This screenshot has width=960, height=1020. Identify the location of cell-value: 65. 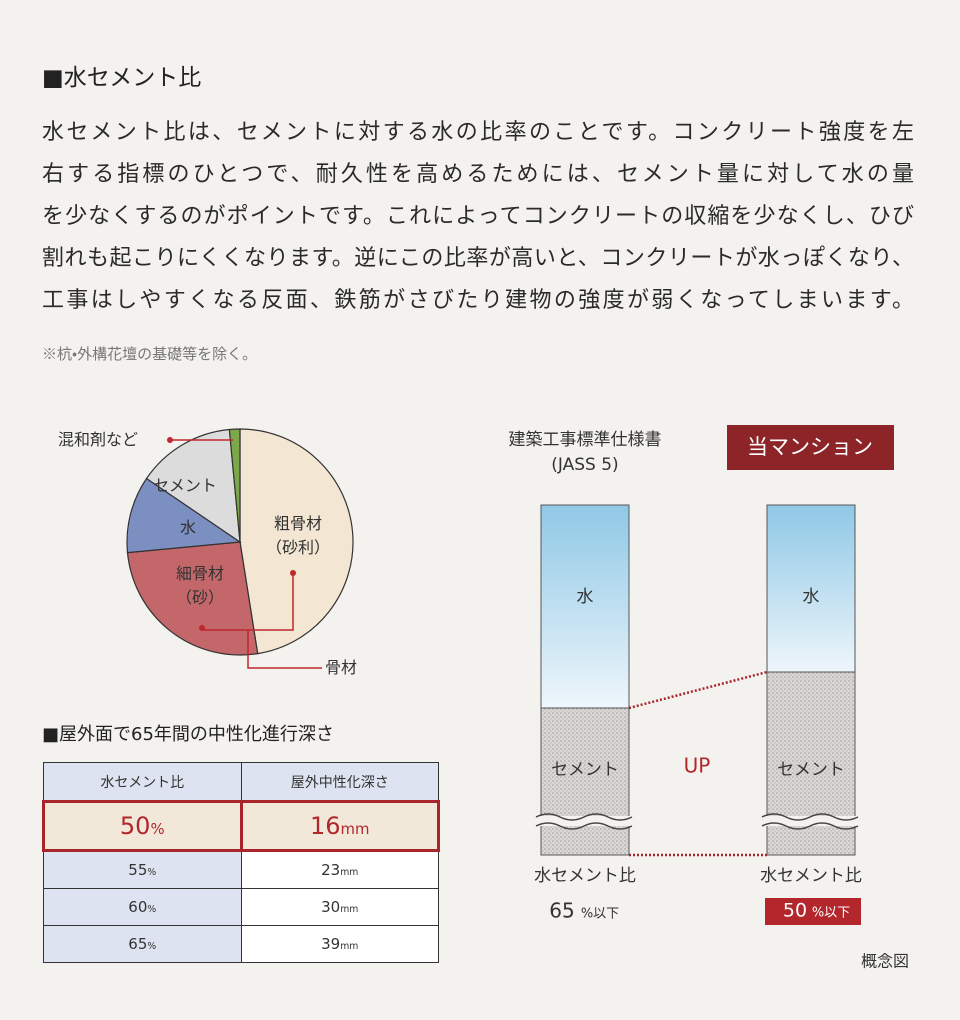
(138, 944).